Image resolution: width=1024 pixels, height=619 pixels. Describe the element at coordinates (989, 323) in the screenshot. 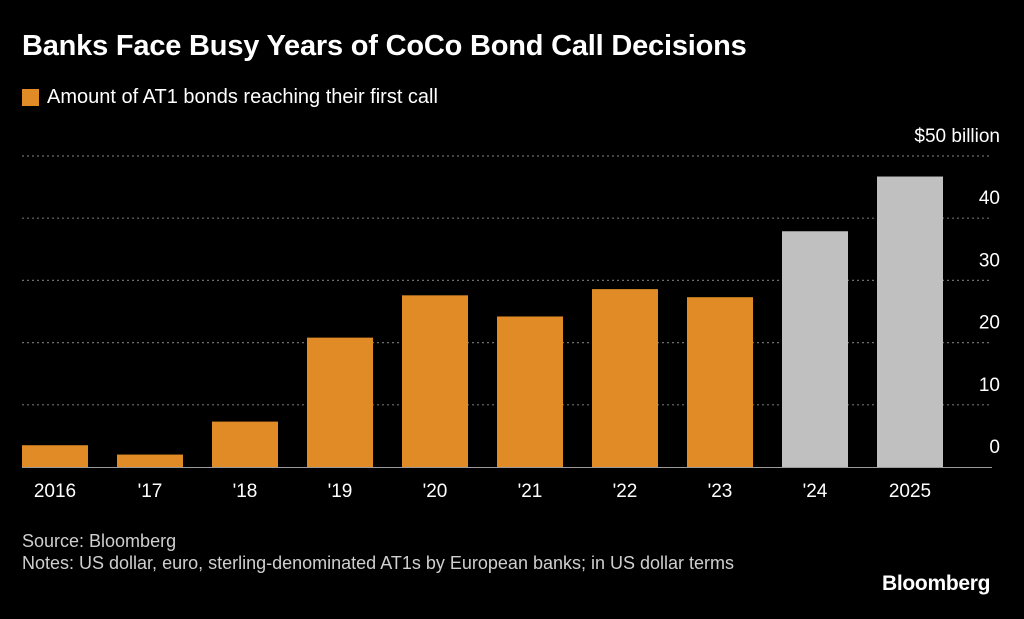

I see `y-tick-label: 20` at that location.